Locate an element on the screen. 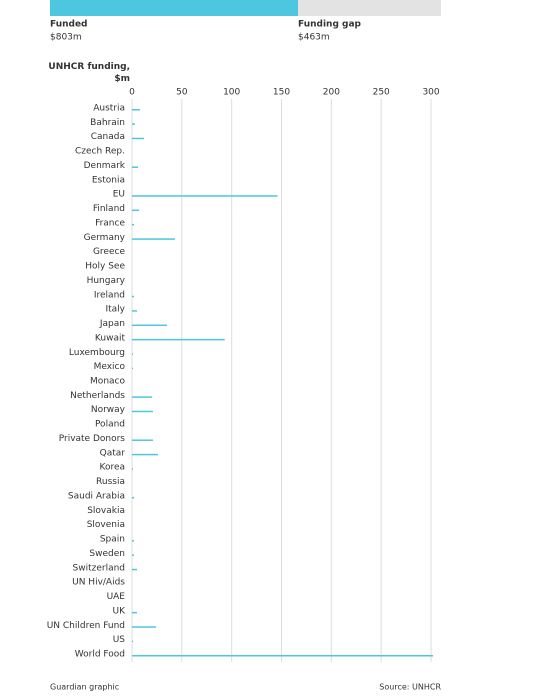 This screenshot has width=546, height=700. y-tick-label: Poland is located at coordinates (110, 425).